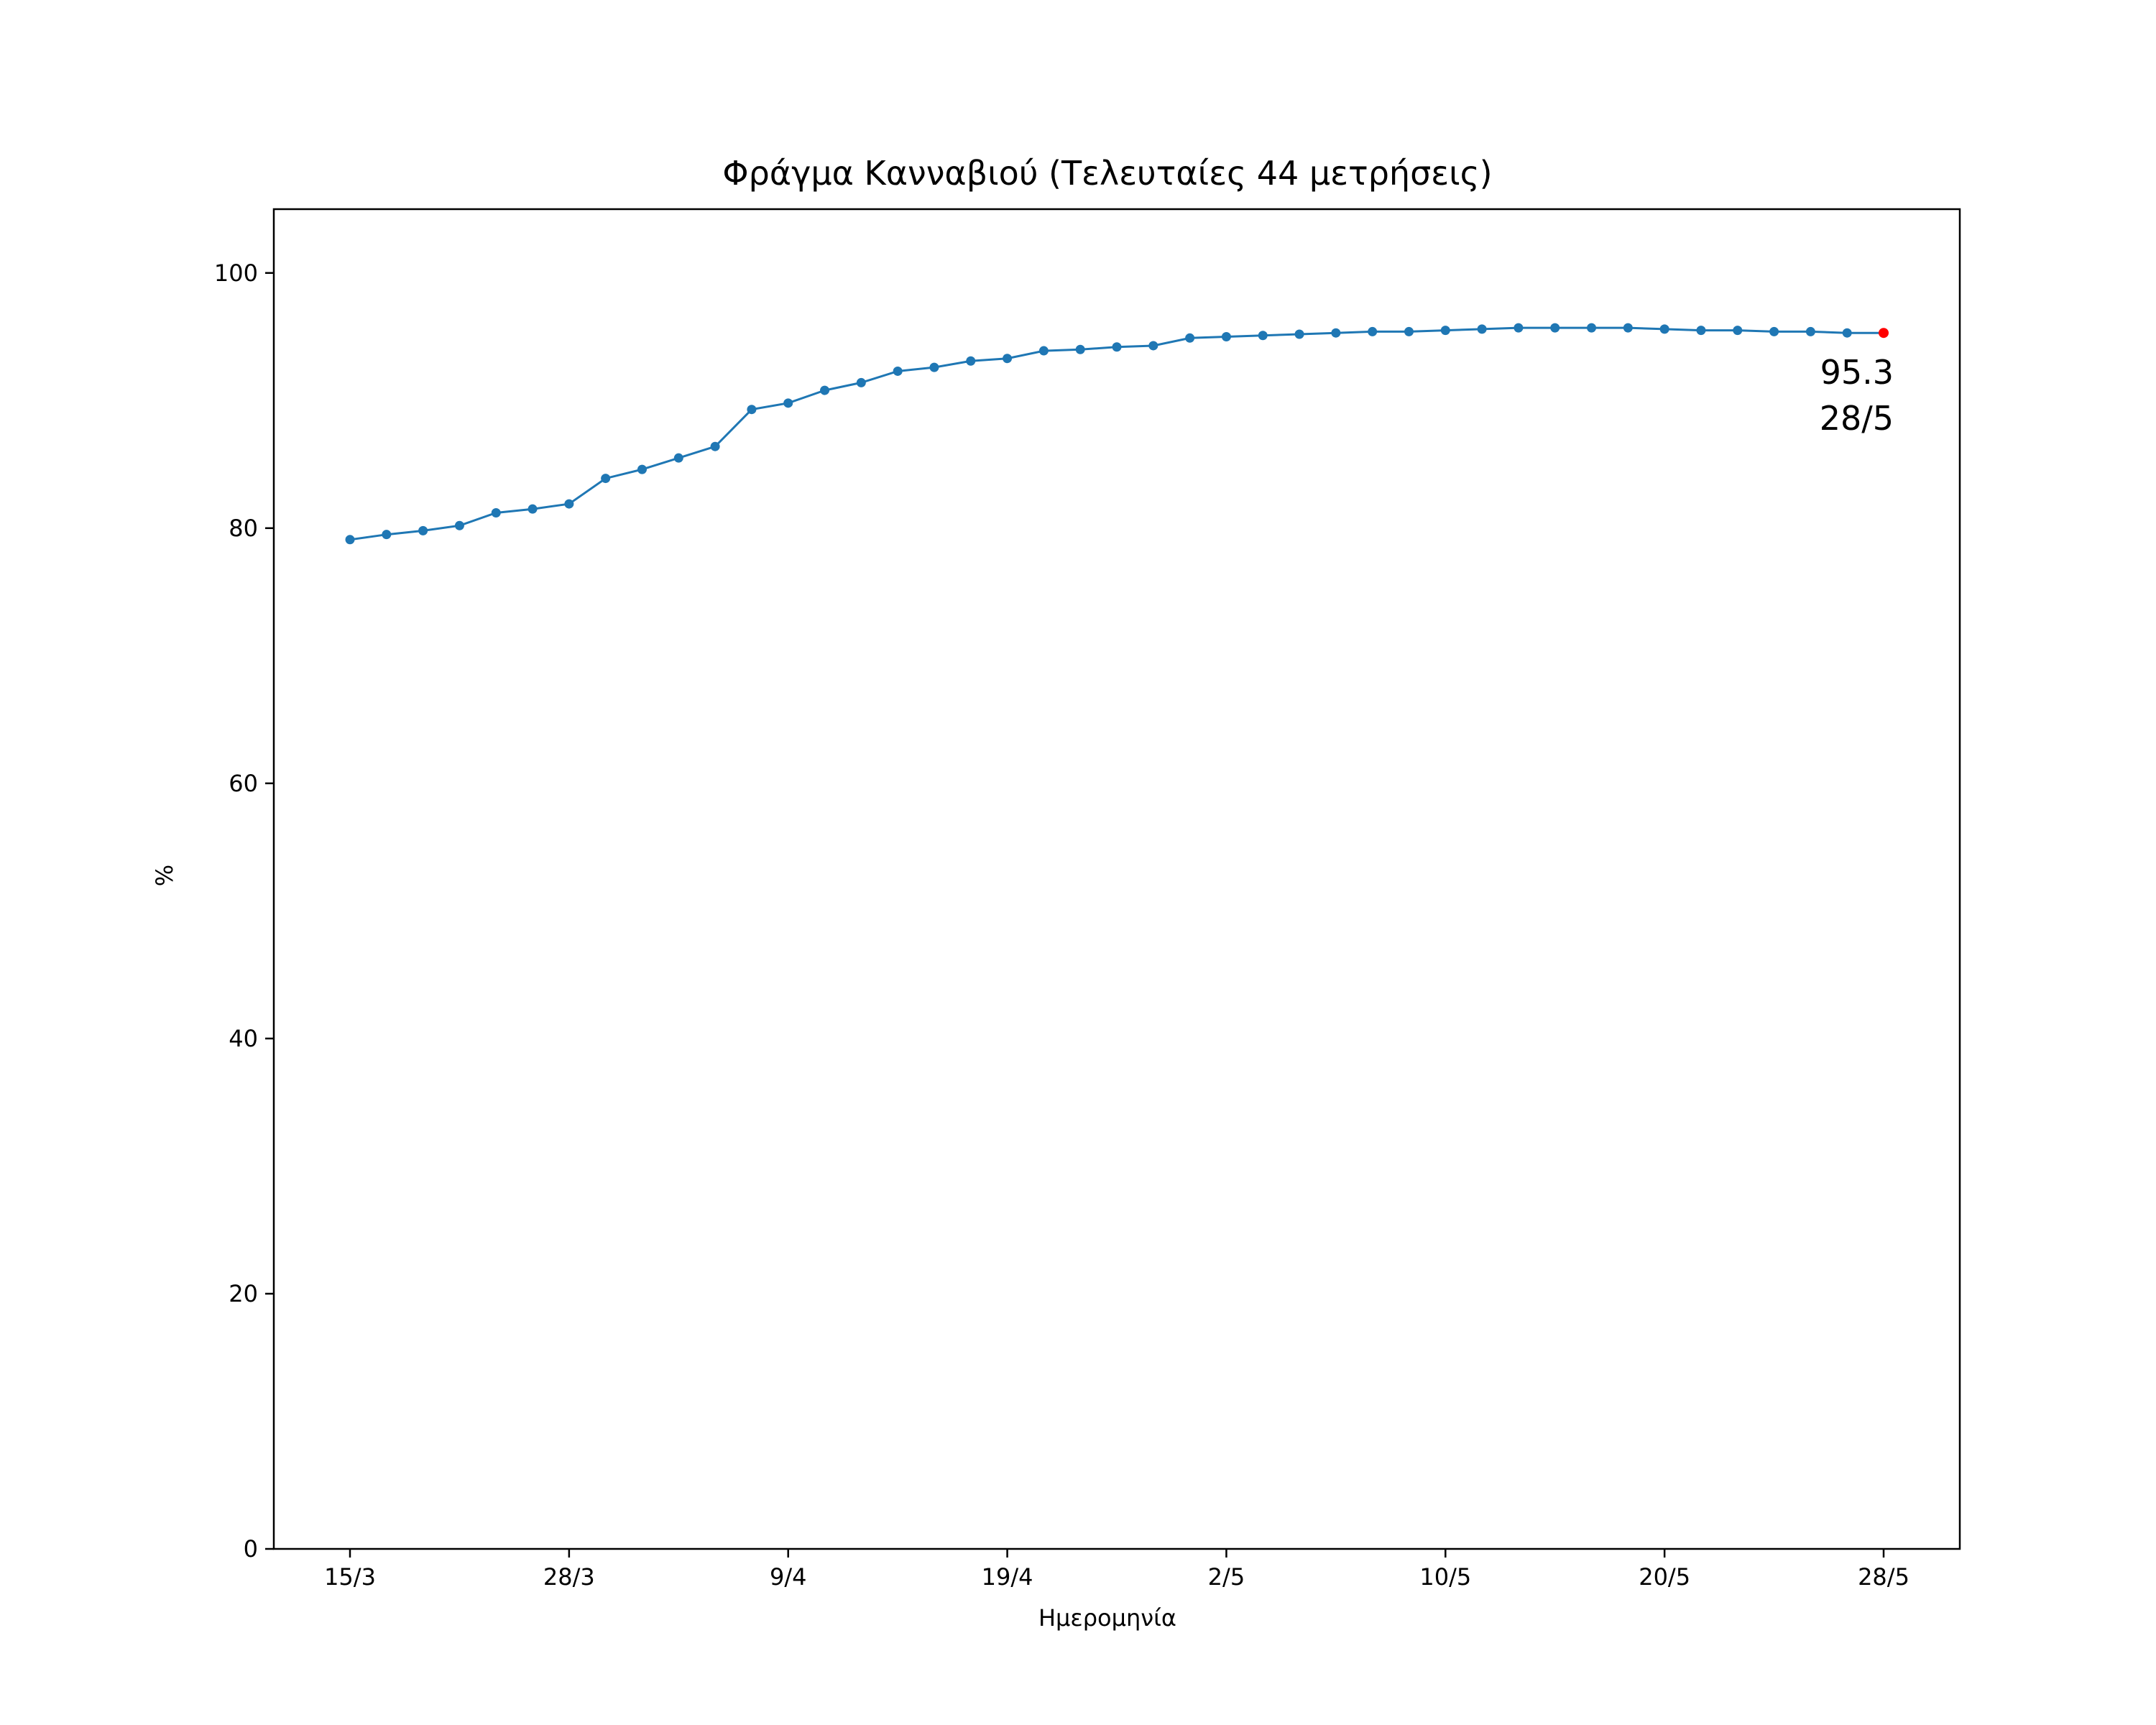  Describe the element at coordinates (1857, 372) in the screenshot. I see `last-value-annotation: 95.3` at that location.